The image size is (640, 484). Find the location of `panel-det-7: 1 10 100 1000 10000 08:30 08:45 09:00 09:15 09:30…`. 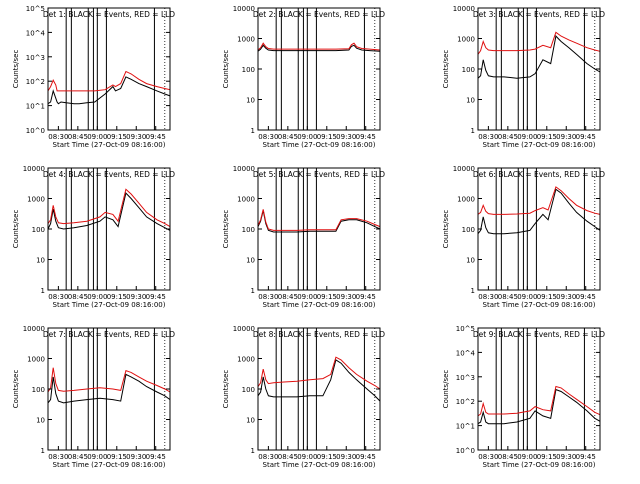

panel-det-7: 1 10 100 1000 10000 08:30 08:45 09:00 09:15 09:30… is located at coordinates (93, 397).